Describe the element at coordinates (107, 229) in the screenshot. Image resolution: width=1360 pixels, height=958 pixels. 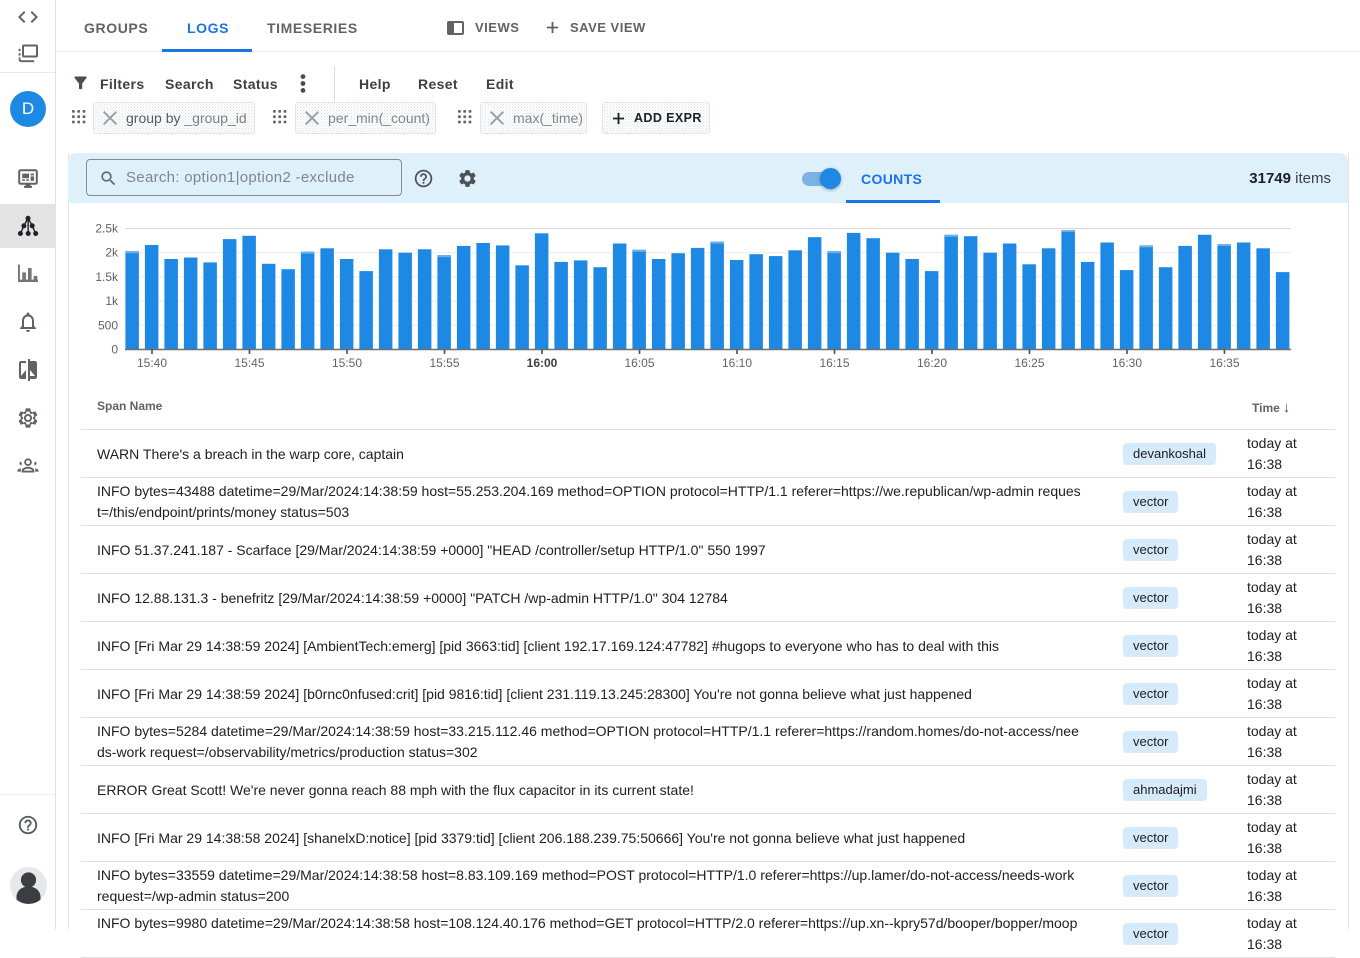
I see `svg-text: 2.5k` at that location.